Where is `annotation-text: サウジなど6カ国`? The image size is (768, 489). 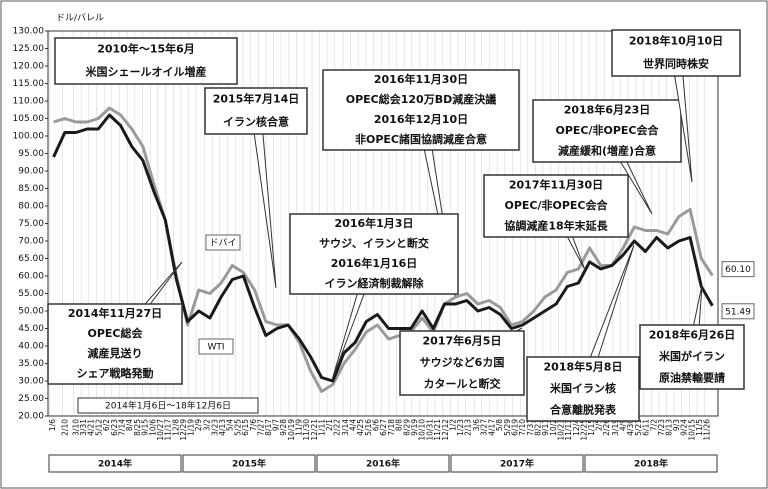
annotation-text: サウジなど6カ国 is located at coordinates (462, 362).